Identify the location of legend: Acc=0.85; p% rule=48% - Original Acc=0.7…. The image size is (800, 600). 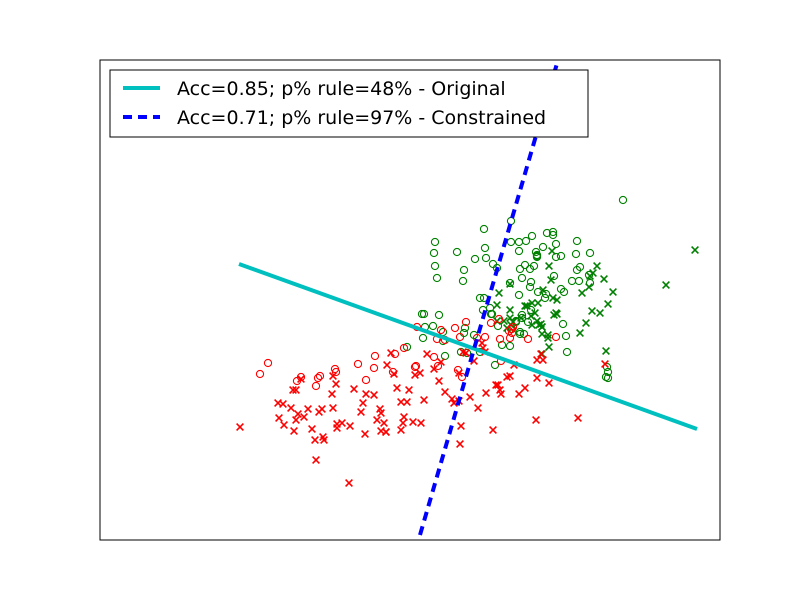
(349, 103).